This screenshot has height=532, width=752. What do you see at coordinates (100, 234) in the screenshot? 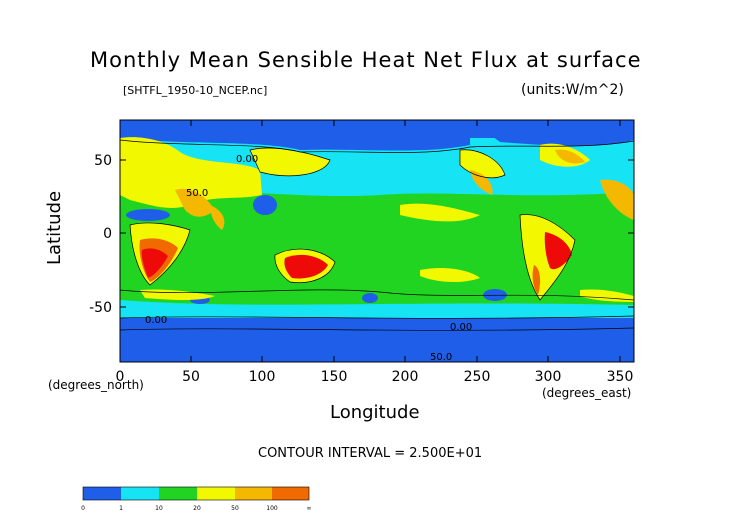
I see `y-tick-labels: 50 0 -50` at bounding box center [100, 234].